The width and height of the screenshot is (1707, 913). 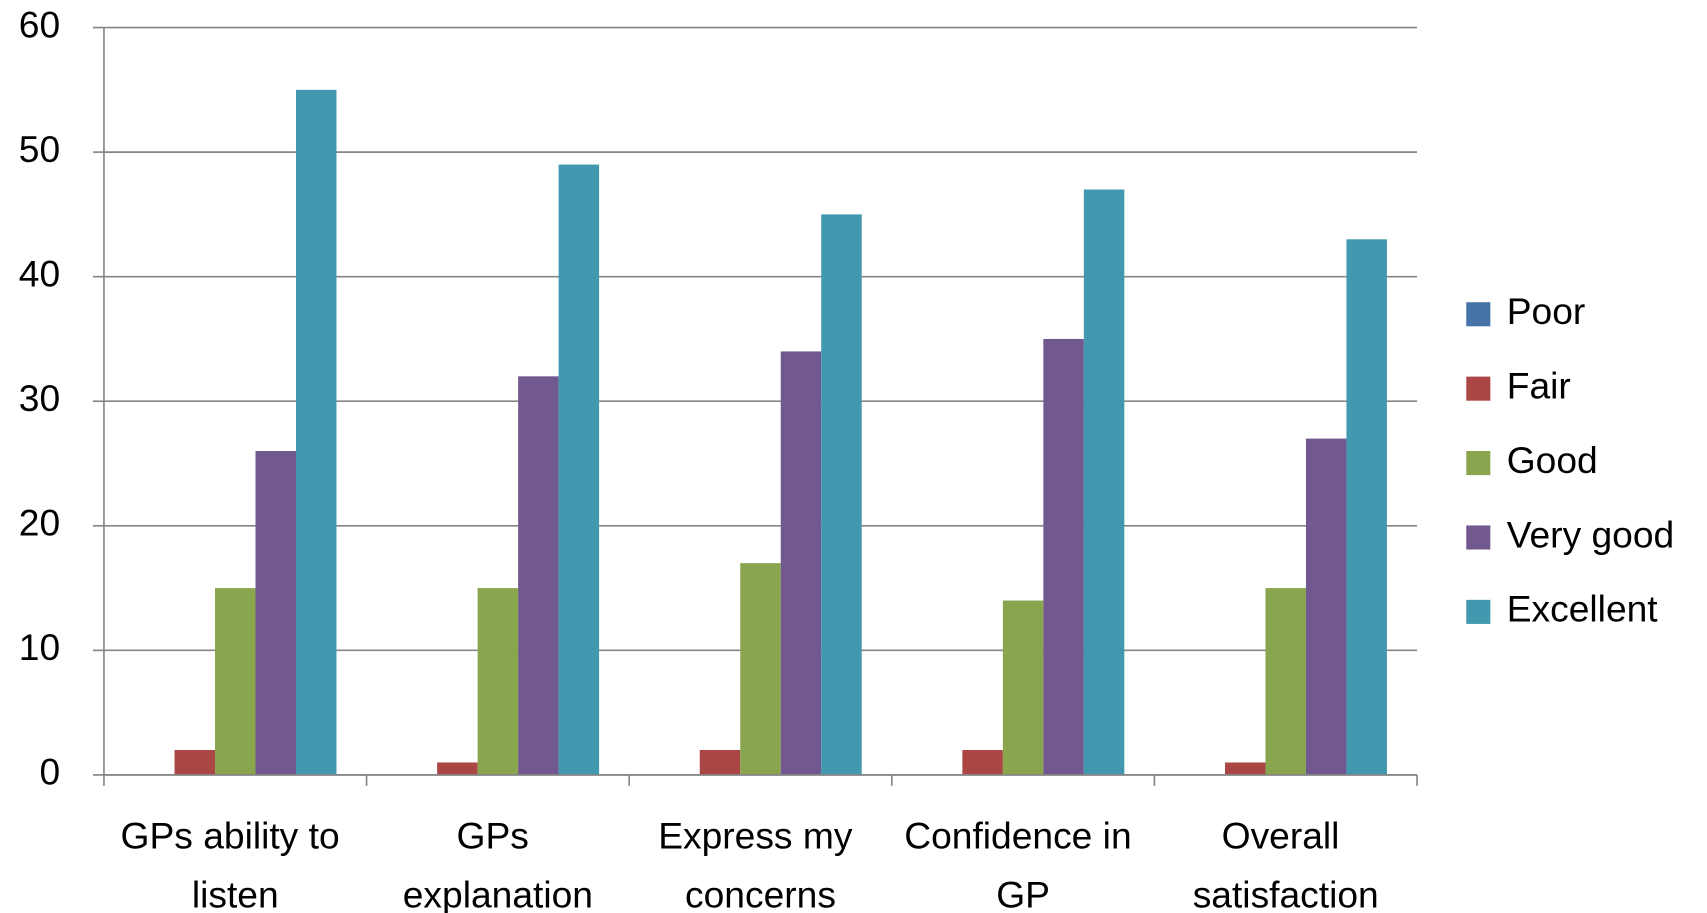 What do you see at coordinates (1023, 863) in the screenshot?
I see `x-tick-label: Confidence in GP` at bounding box center [1023, 863].